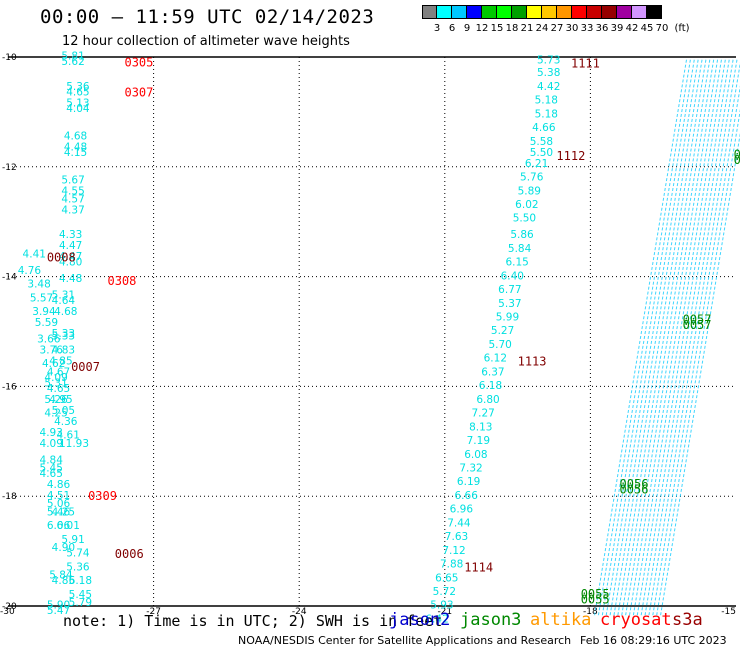  What do you see at coordinates (502, 331) in the screenshot?
I see `wave-height-value: 5.27` at bounding box center [502, 331].